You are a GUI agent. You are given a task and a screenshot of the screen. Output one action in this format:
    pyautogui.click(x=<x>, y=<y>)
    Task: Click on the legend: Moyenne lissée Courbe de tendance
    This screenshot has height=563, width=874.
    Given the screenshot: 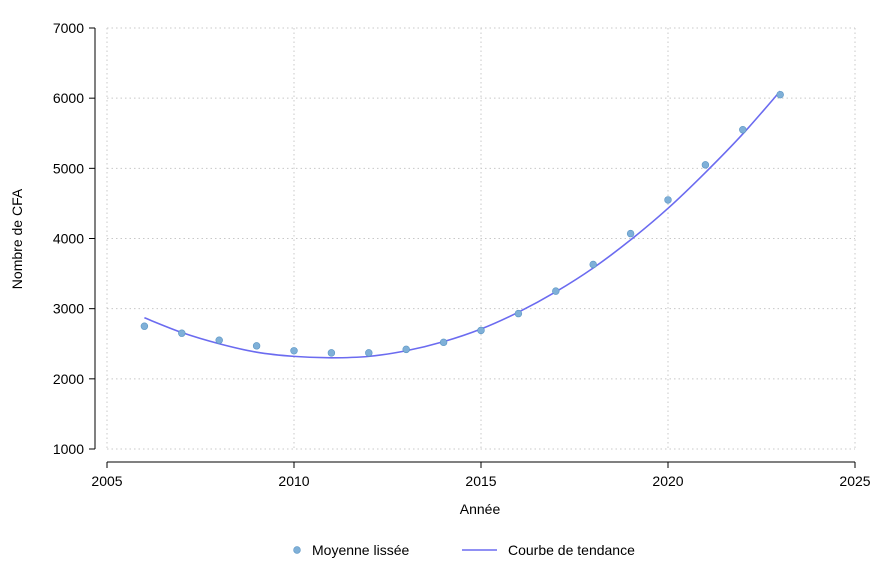 What is the action you would take?
    pyautogui.click(x=464, y=550)
    